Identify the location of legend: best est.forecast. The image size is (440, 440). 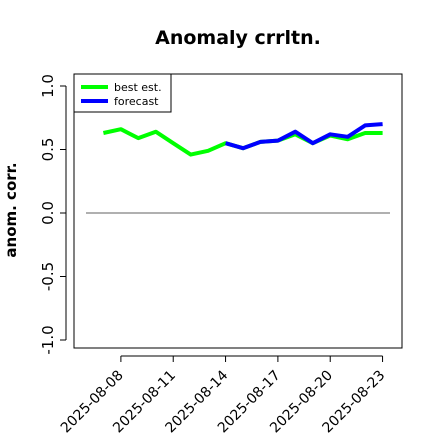
(122, 93).